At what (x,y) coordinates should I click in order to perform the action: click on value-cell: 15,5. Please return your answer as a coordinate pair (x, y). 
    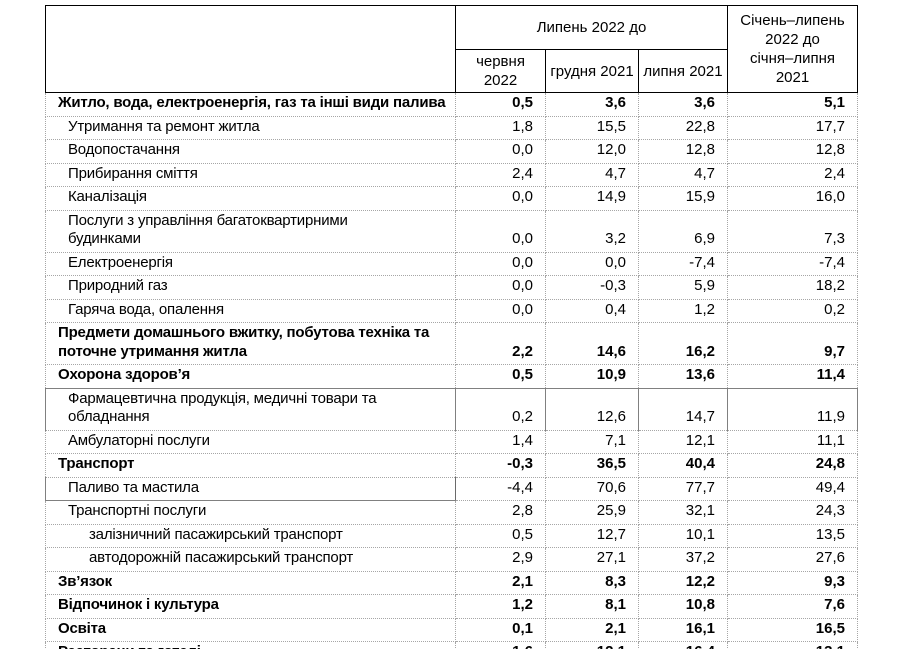
    Looking at the image, I should click on (592, 127).